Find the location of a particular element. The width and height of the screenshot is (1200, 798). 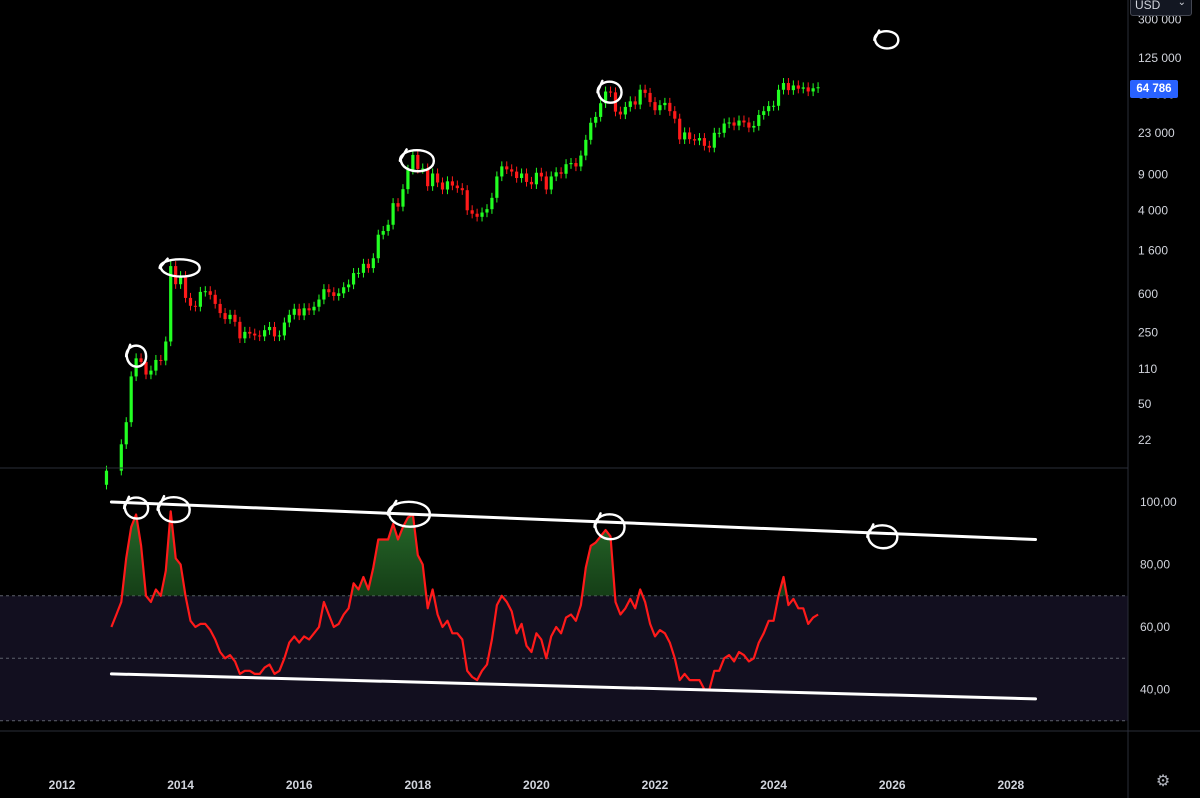

time-tick-label: 2024 is located at coordinates (773, 785).